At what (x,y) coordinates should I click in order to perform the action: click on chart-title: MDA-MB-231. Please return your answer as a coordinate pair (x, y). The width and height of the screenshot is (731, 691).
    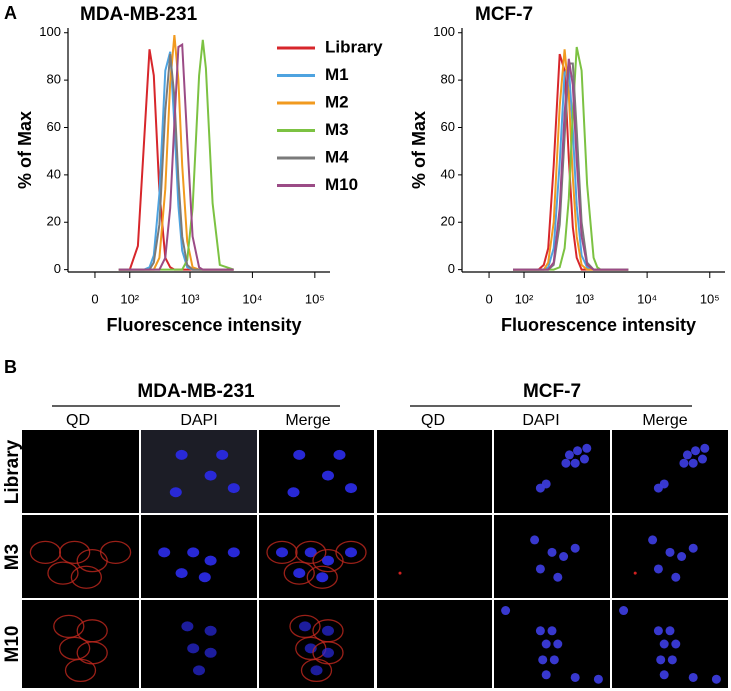
    Looking at the image, I should click on (139, 14).